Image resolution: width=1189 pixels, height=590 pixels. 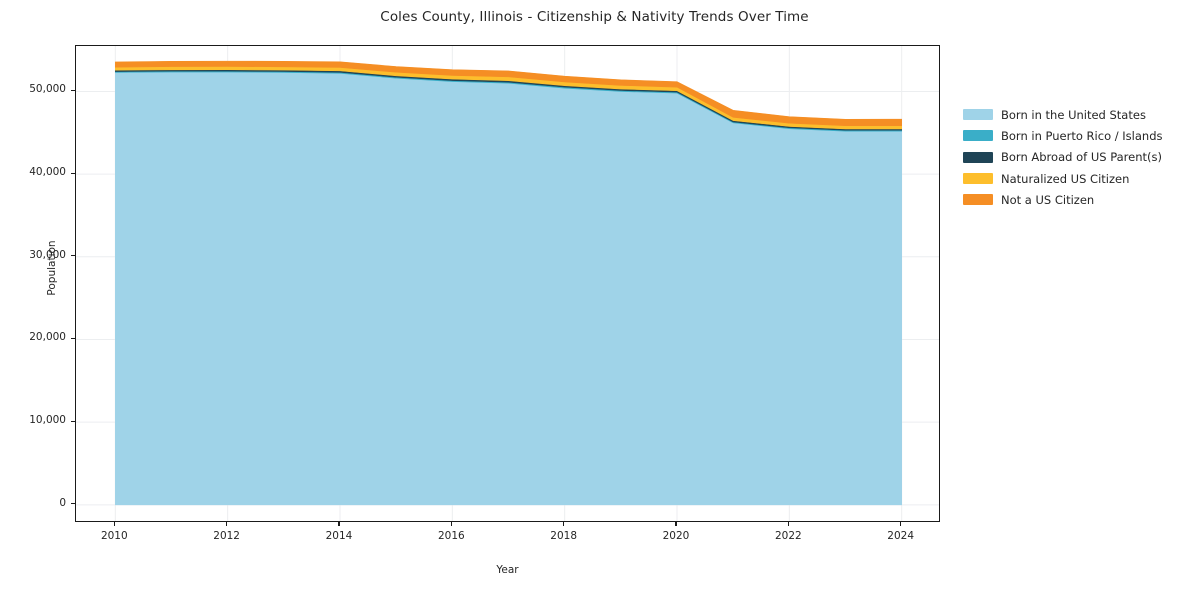 What do you see at coordinates (451, 536) in the screenshot?
I see `x-tick-label: 2016` at bounding box center [451, 536].